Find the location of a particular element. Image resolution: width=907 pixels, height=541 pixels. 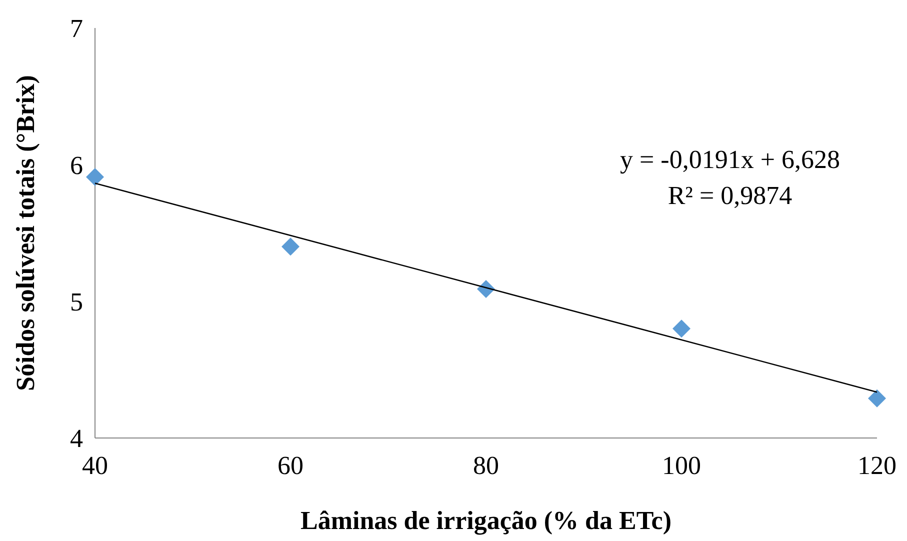

y-tick-label: 7 is located at coordinates (76, 29).